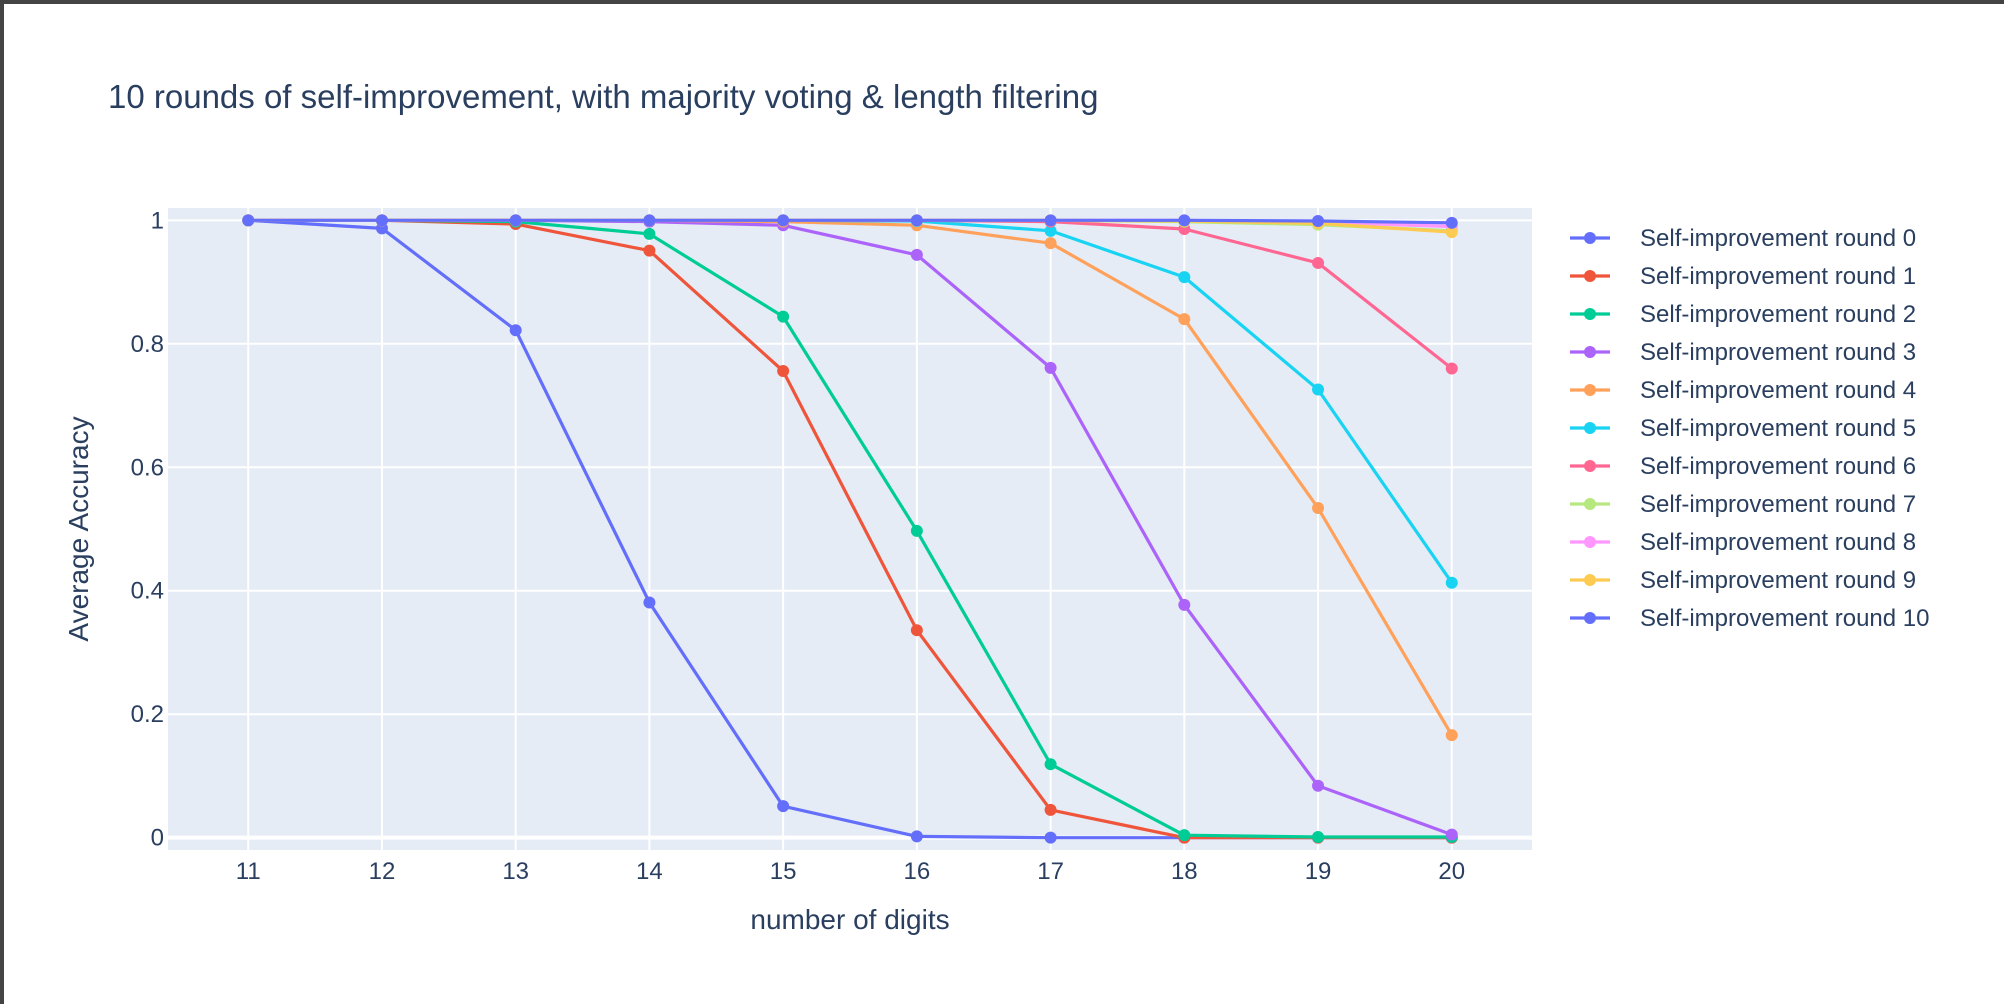 The image size is (2004, 1008). I want to click on y-axis-ticks: 0 0.2 0.4 0.6 0.8 1, so click(147, 529).